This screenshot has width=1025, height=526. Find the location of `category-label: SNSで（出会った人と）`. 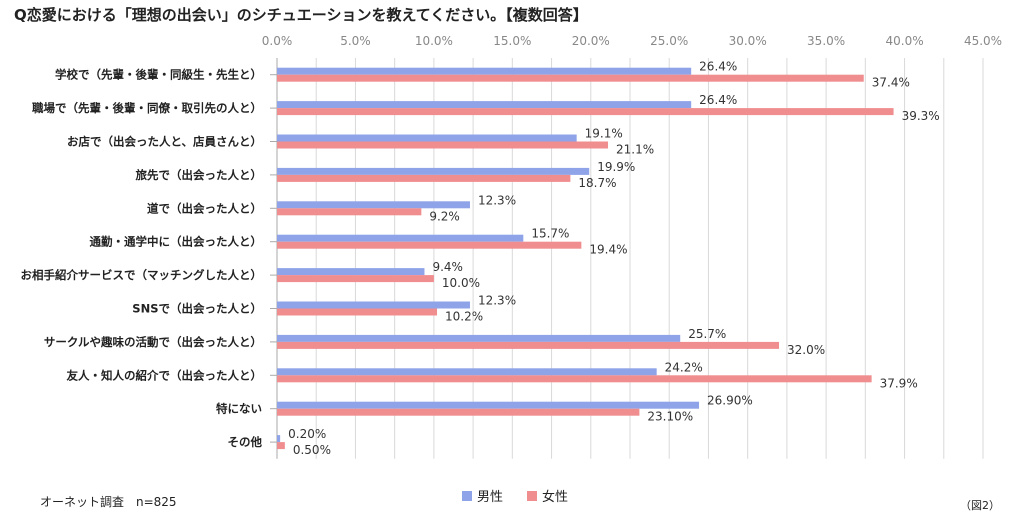

category-label: SNSで（出会った人と） is located at coordinates (197, 309).